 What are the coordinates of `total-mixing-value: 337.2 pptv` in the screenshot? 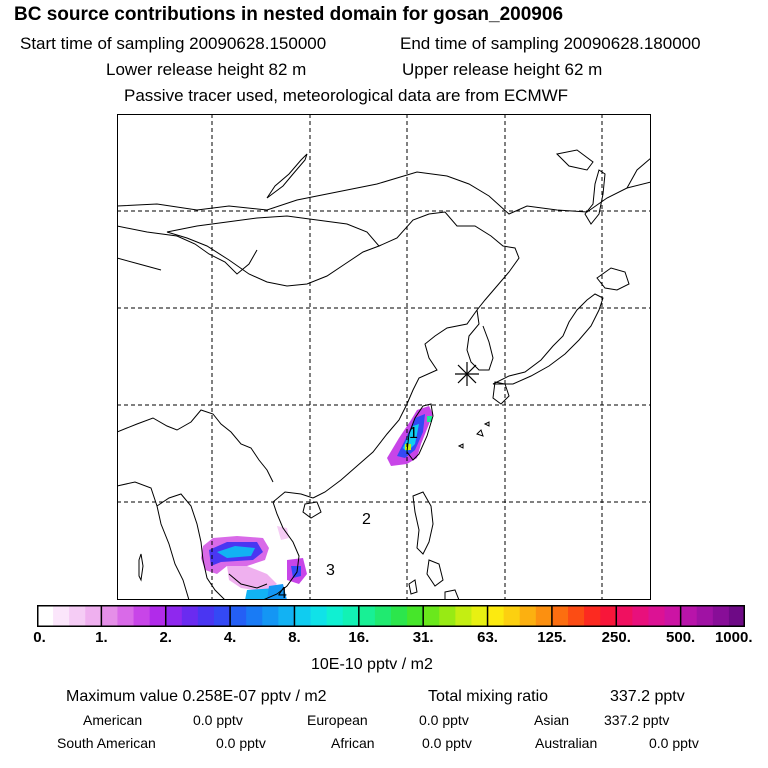 It's located at (647, 696).